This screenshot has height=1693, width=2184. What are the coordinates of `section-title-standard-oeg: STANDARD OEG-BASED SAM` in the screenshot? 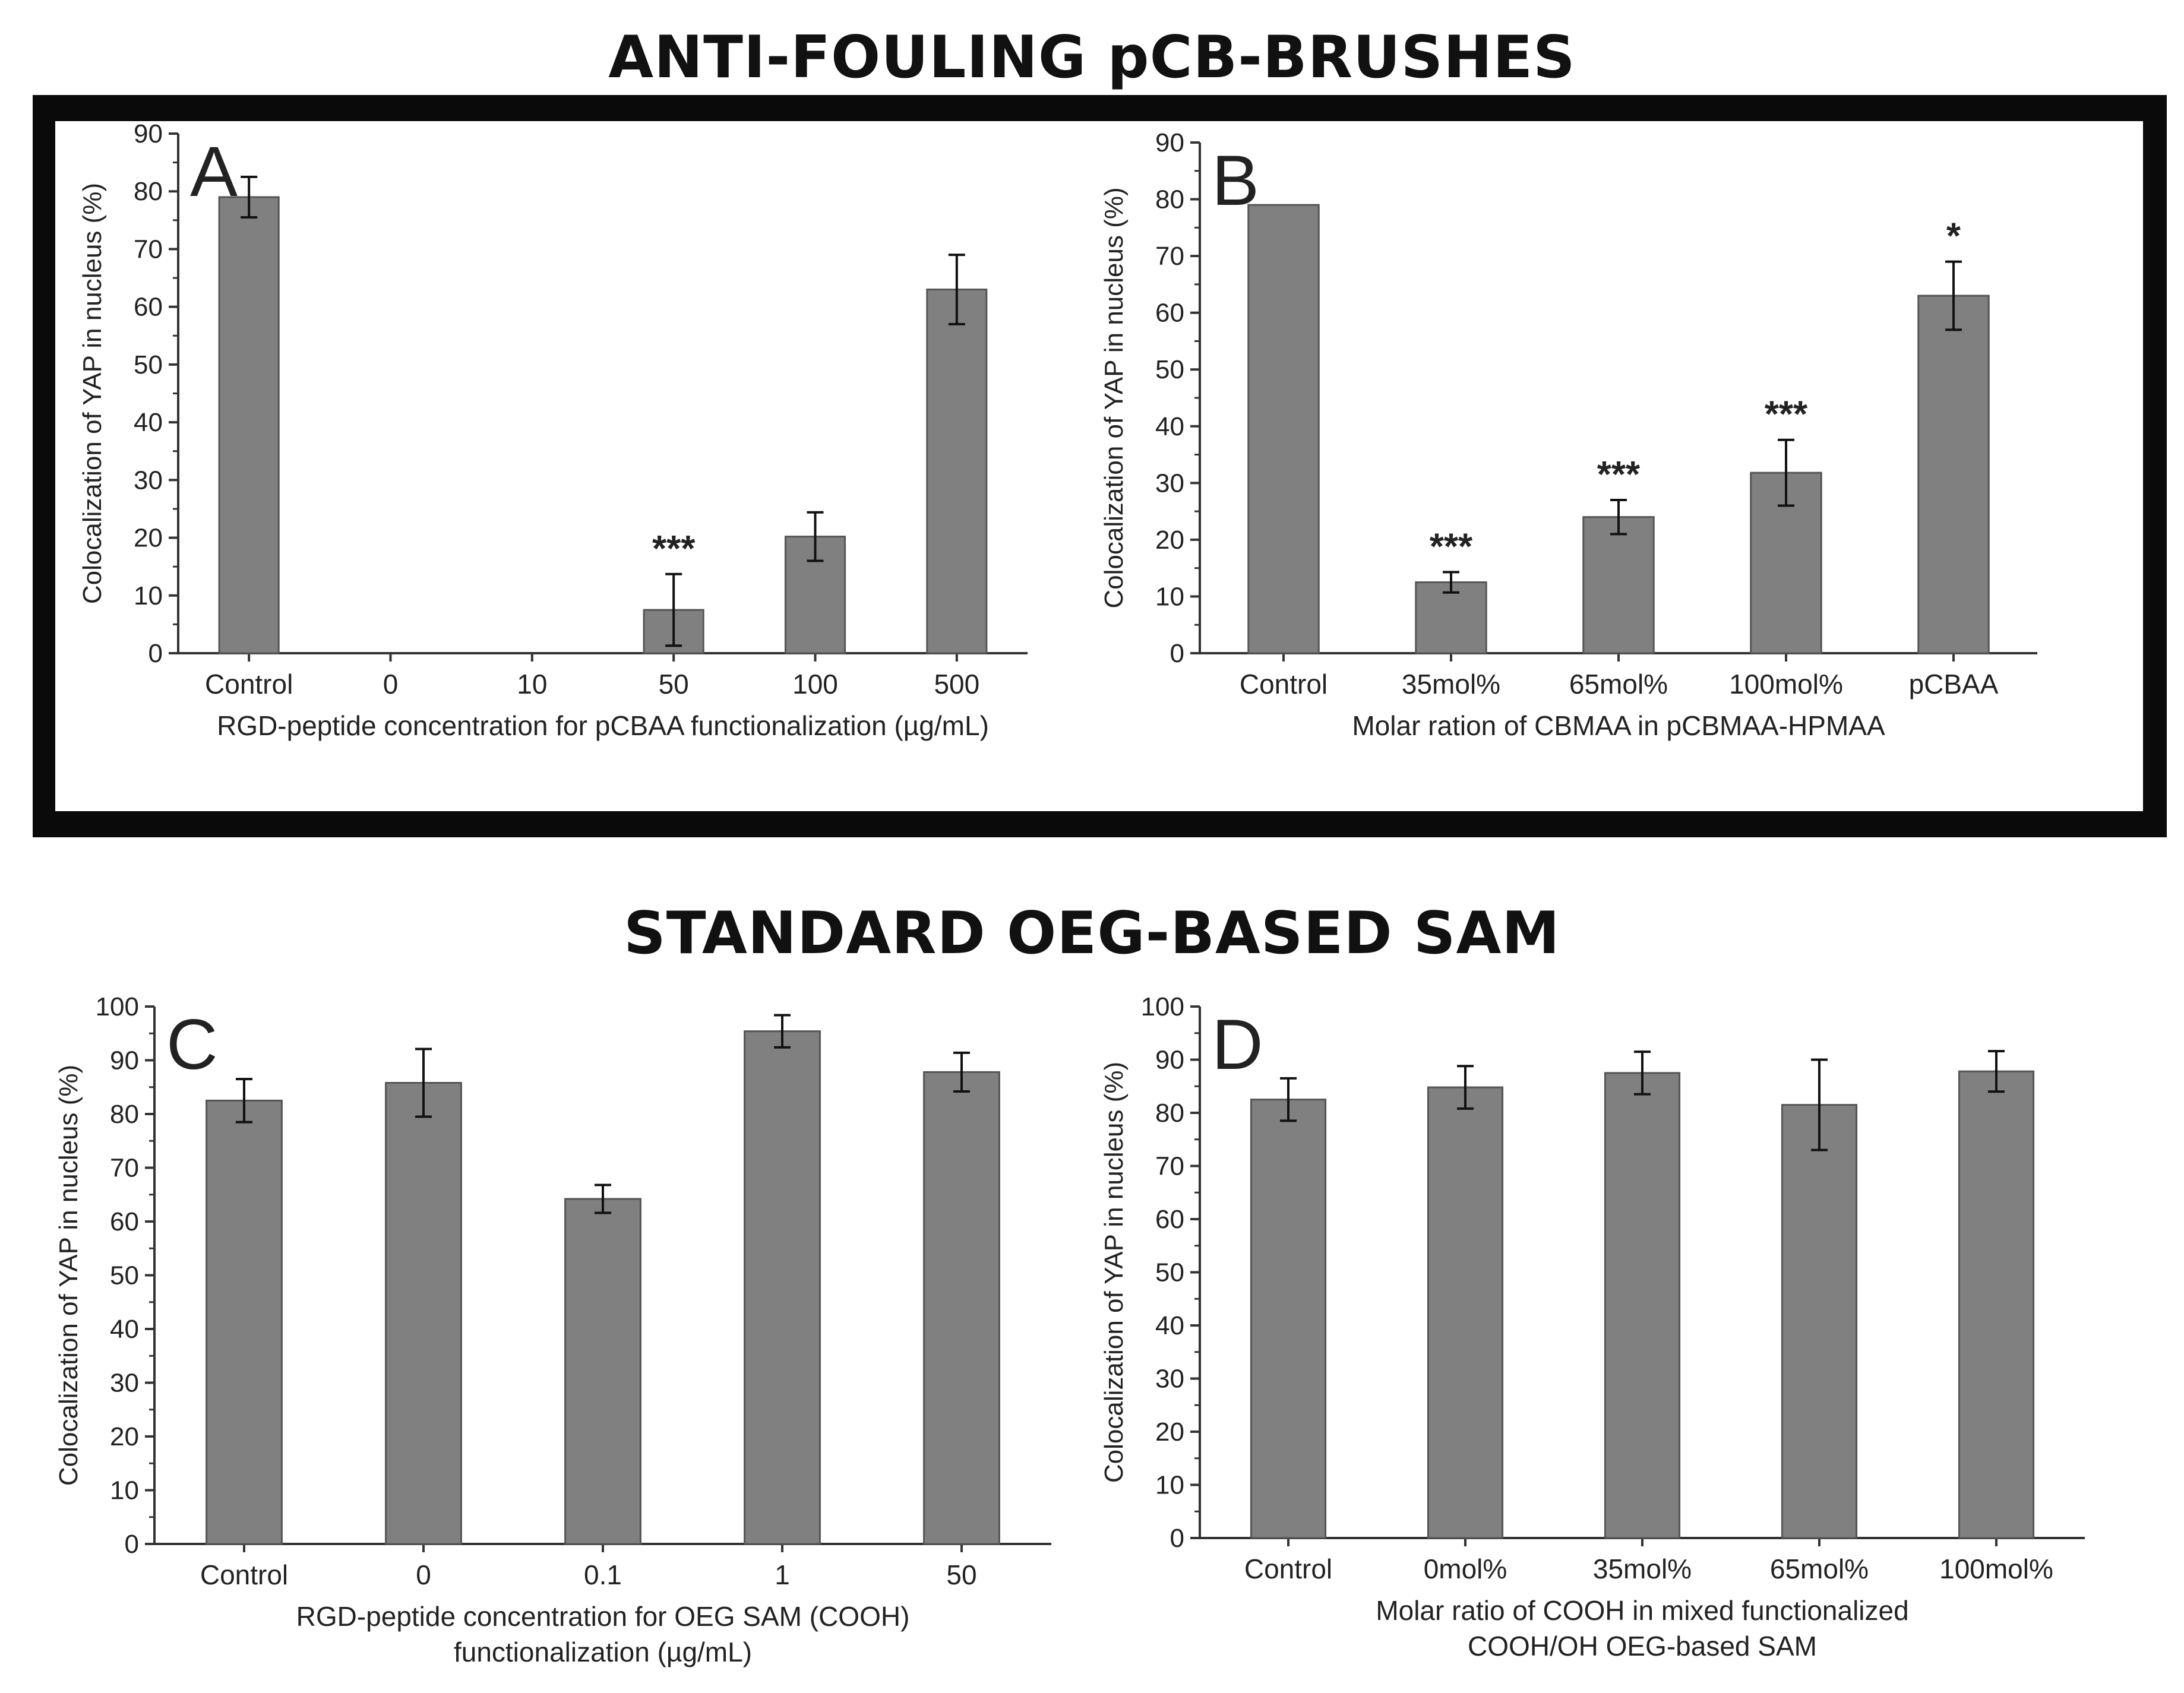 It's located at (1092, 933).